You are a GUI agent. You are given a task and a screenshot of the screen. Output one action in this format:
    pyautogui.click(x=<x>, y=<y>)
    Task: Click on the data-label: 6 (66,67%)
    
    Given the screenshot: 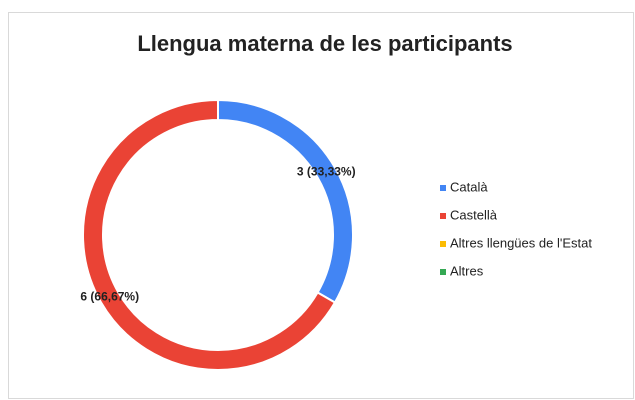 What is the action you would take?
    pyautogui.click(x=109, y=297)
    